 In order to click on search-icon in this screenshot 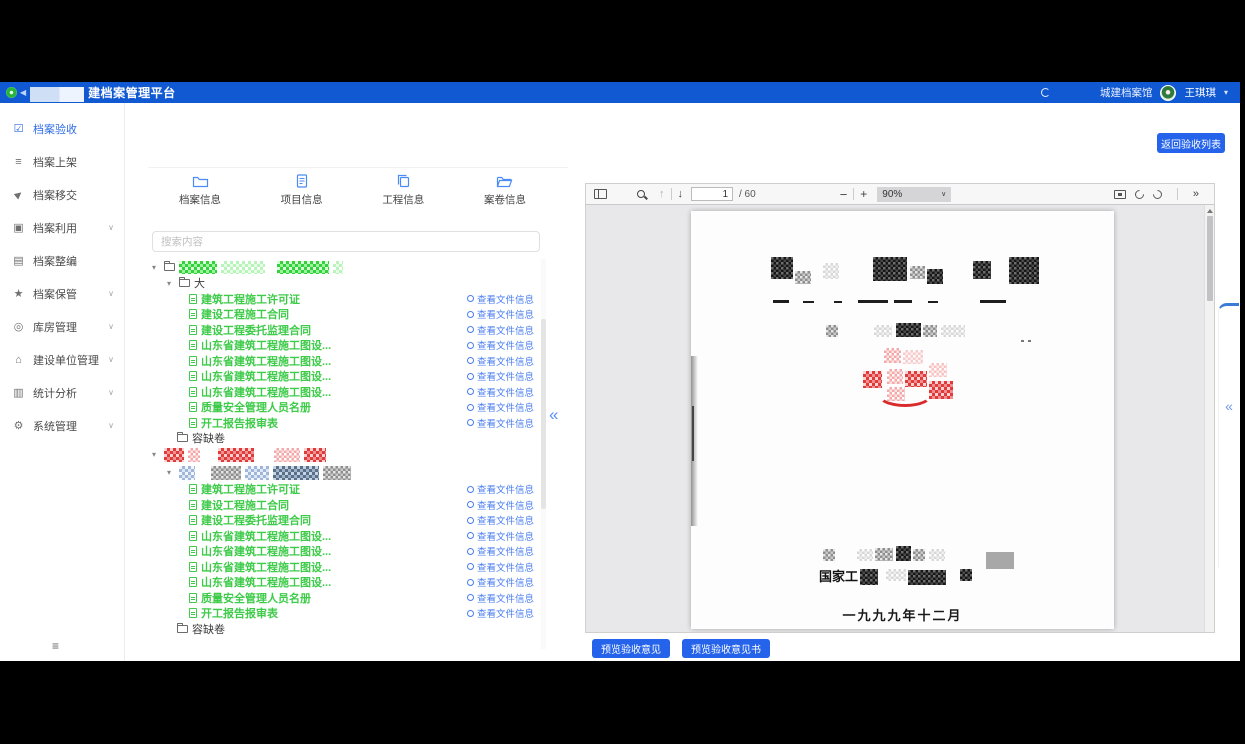, I will do `click(641, 194)`.